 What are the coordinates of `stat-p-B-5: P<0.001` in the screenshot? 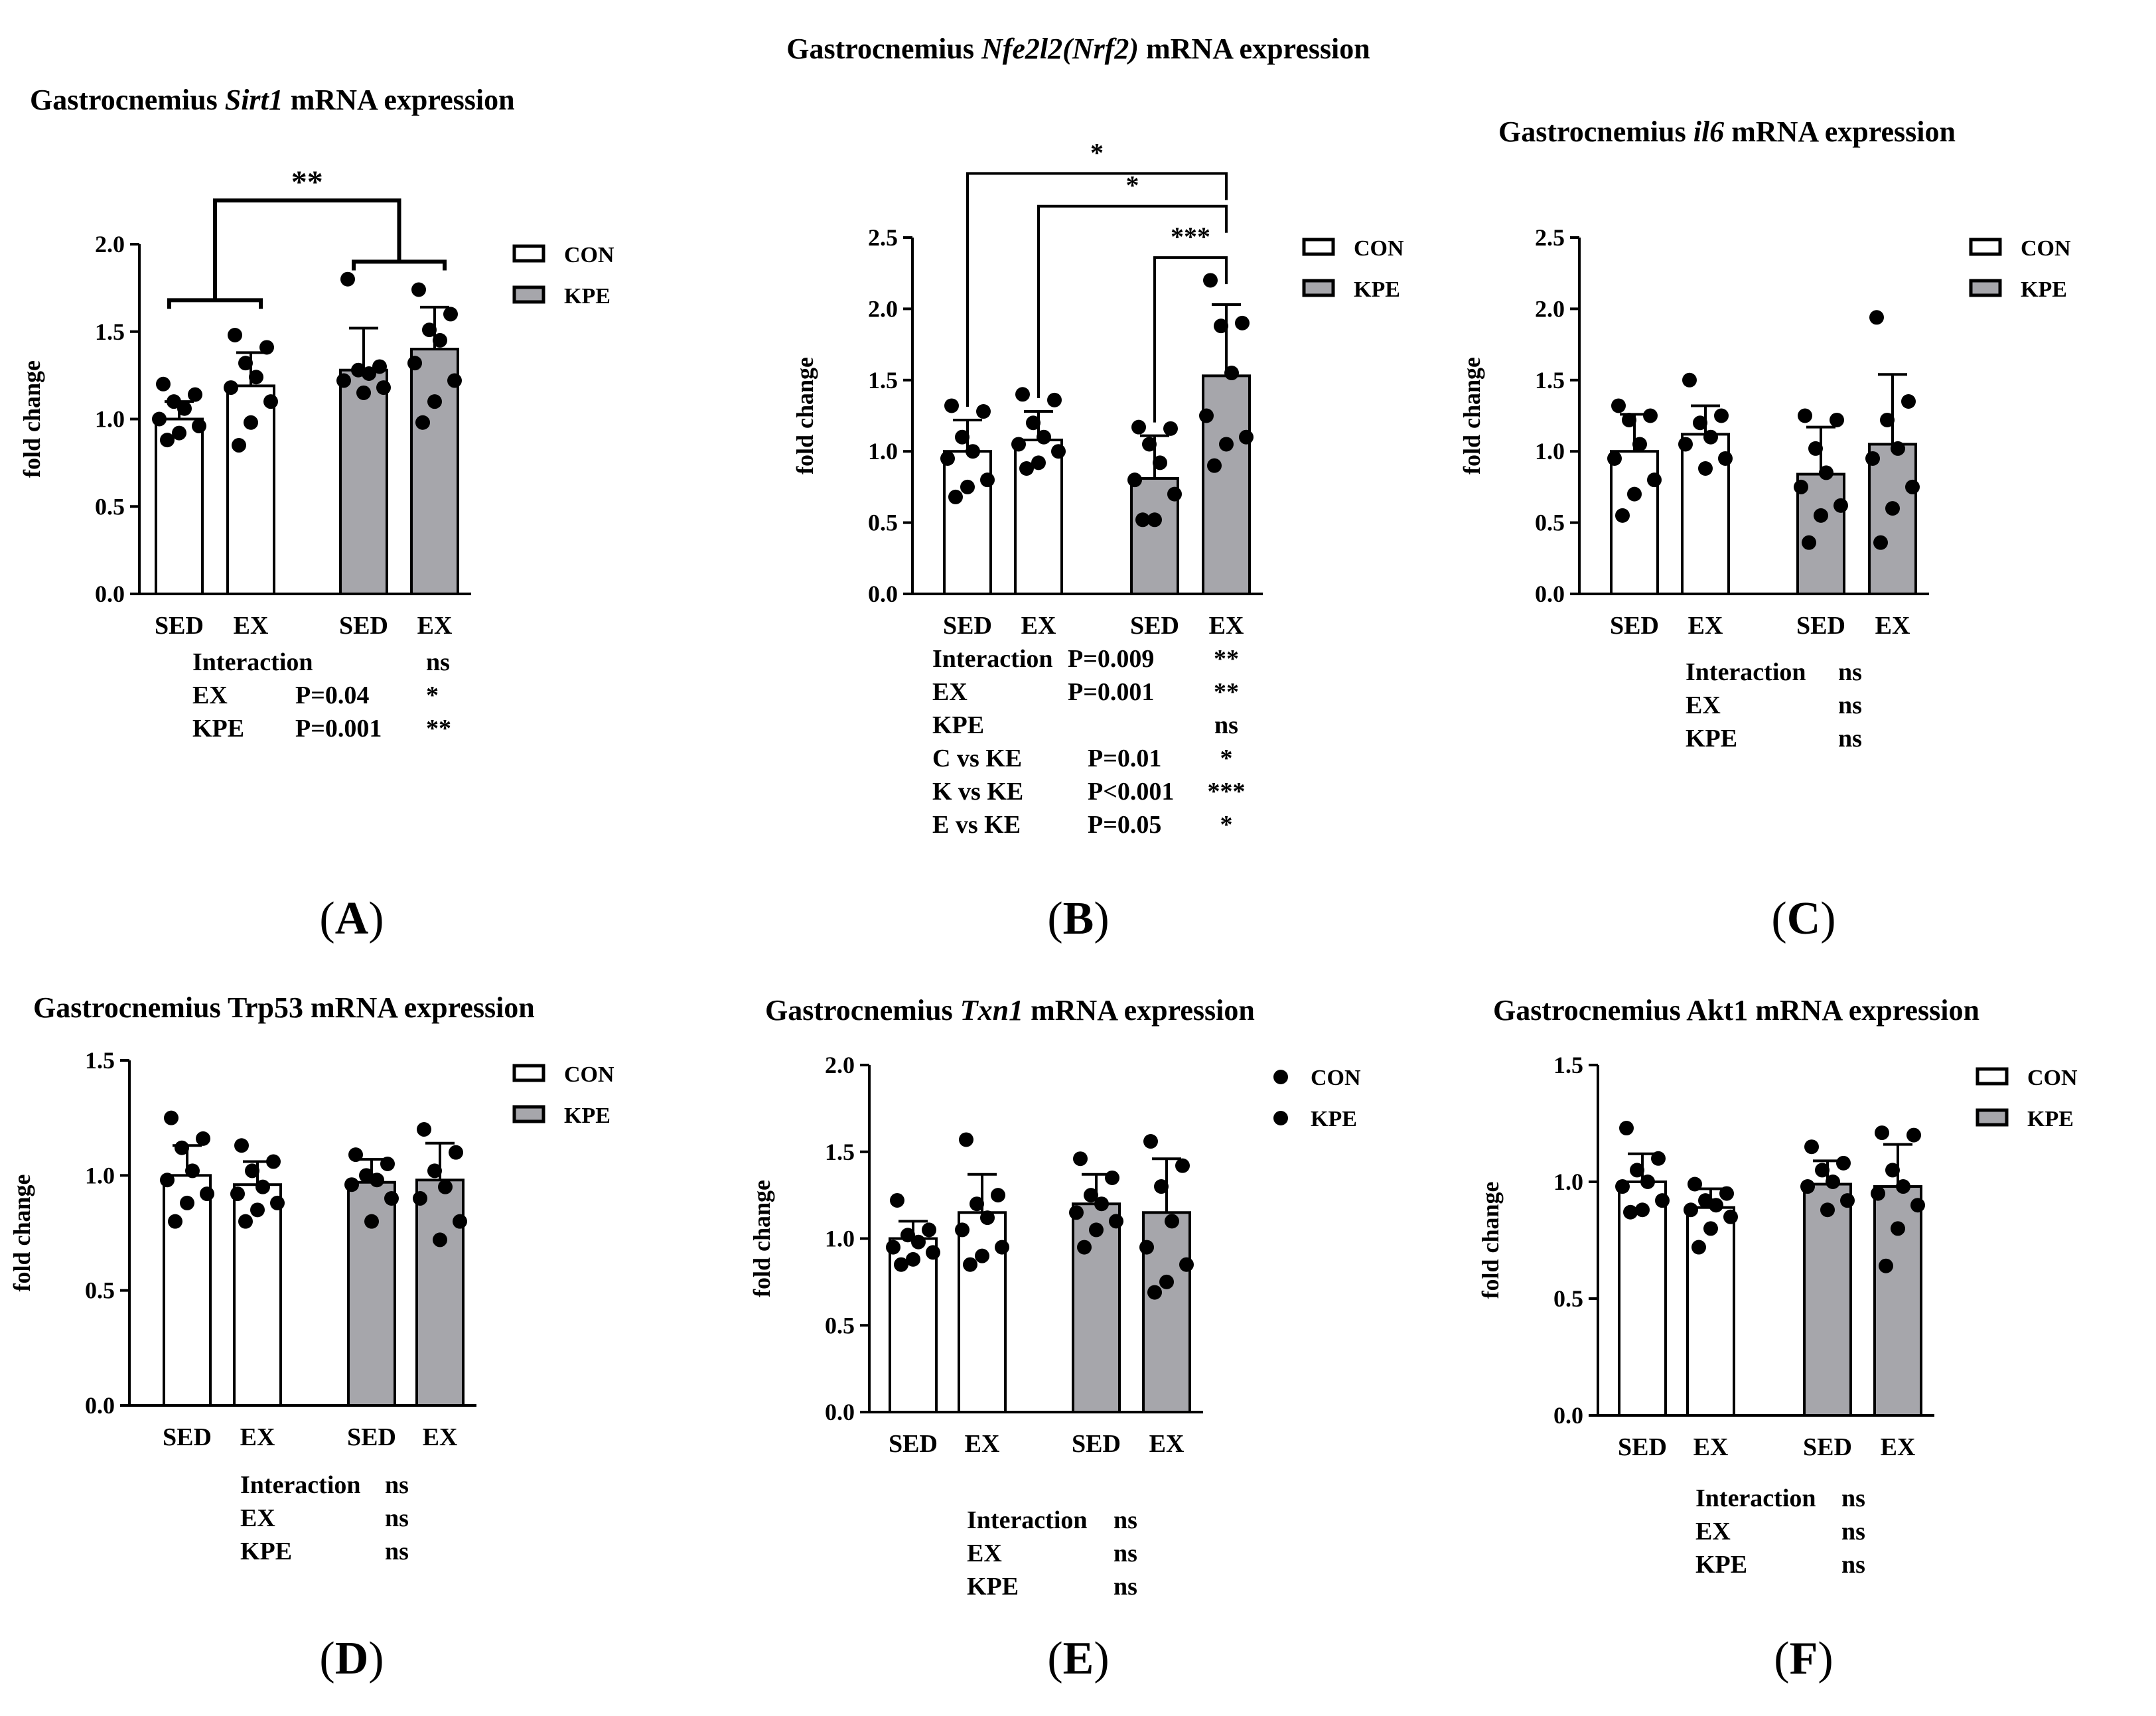 It's located at (1131, 792).